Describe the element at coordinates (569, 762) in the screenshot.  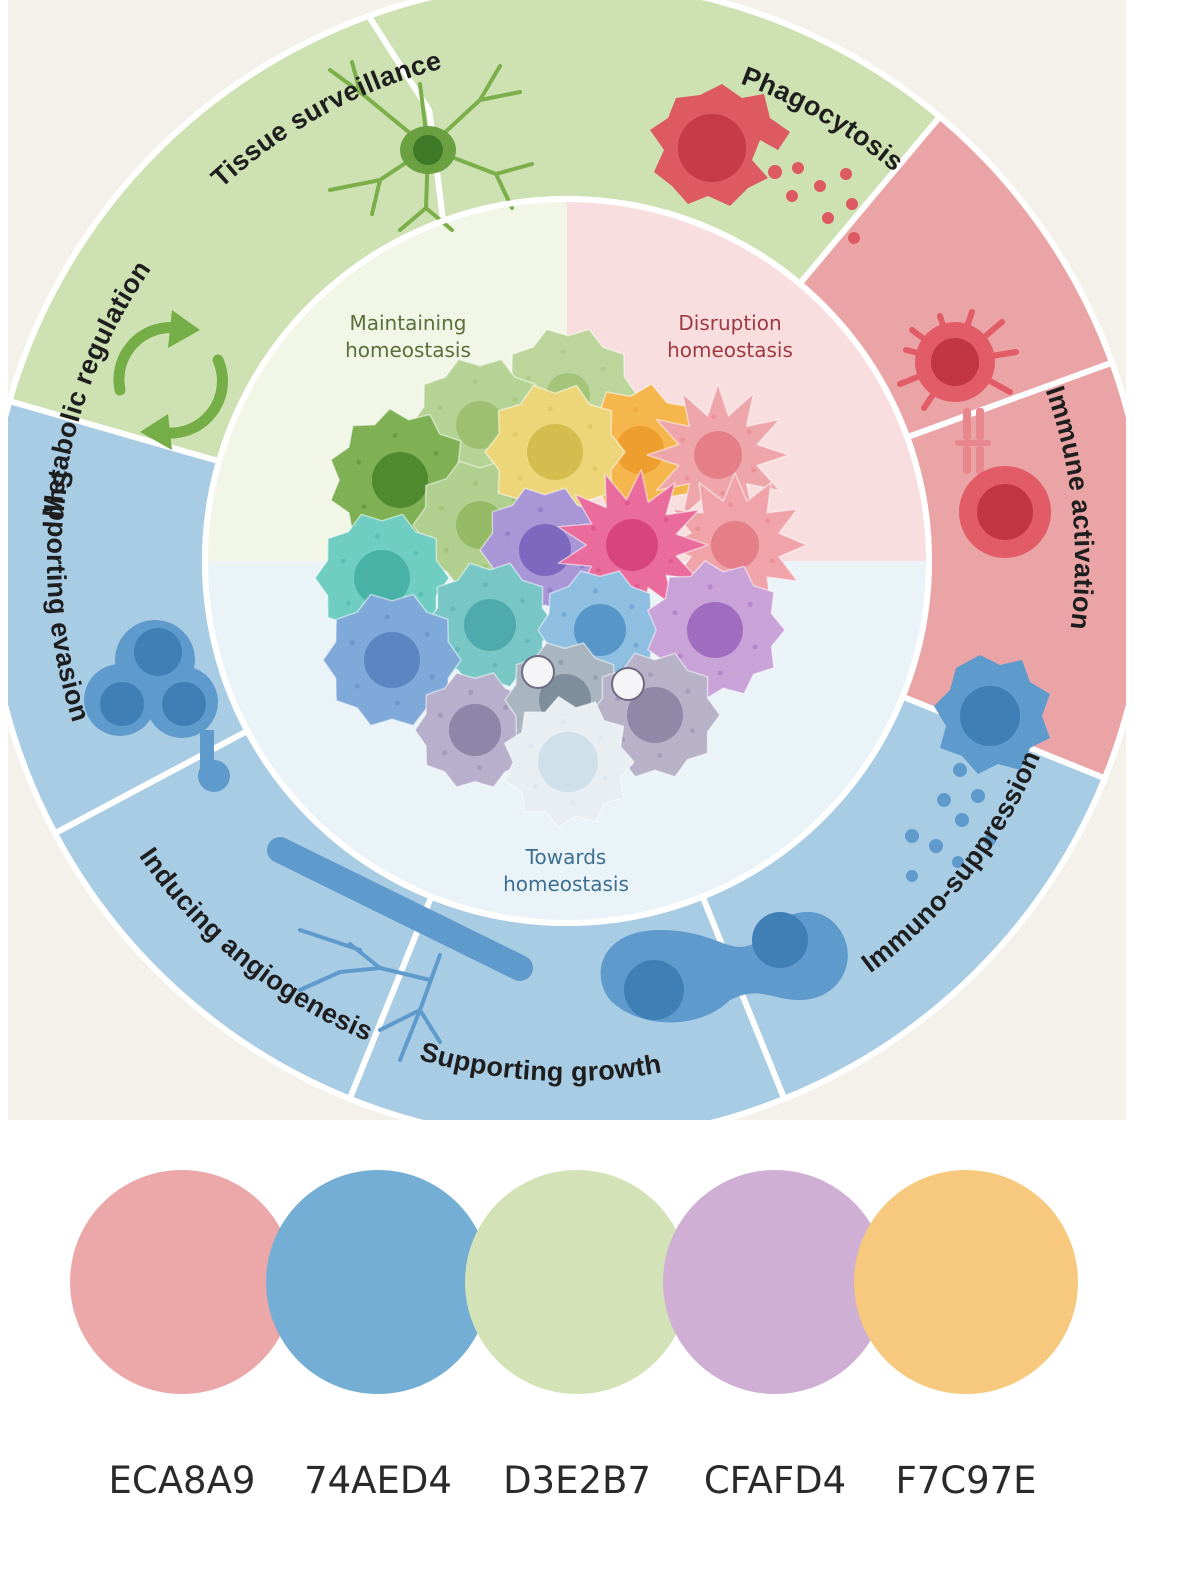
I see `cell-foamy` at that location.